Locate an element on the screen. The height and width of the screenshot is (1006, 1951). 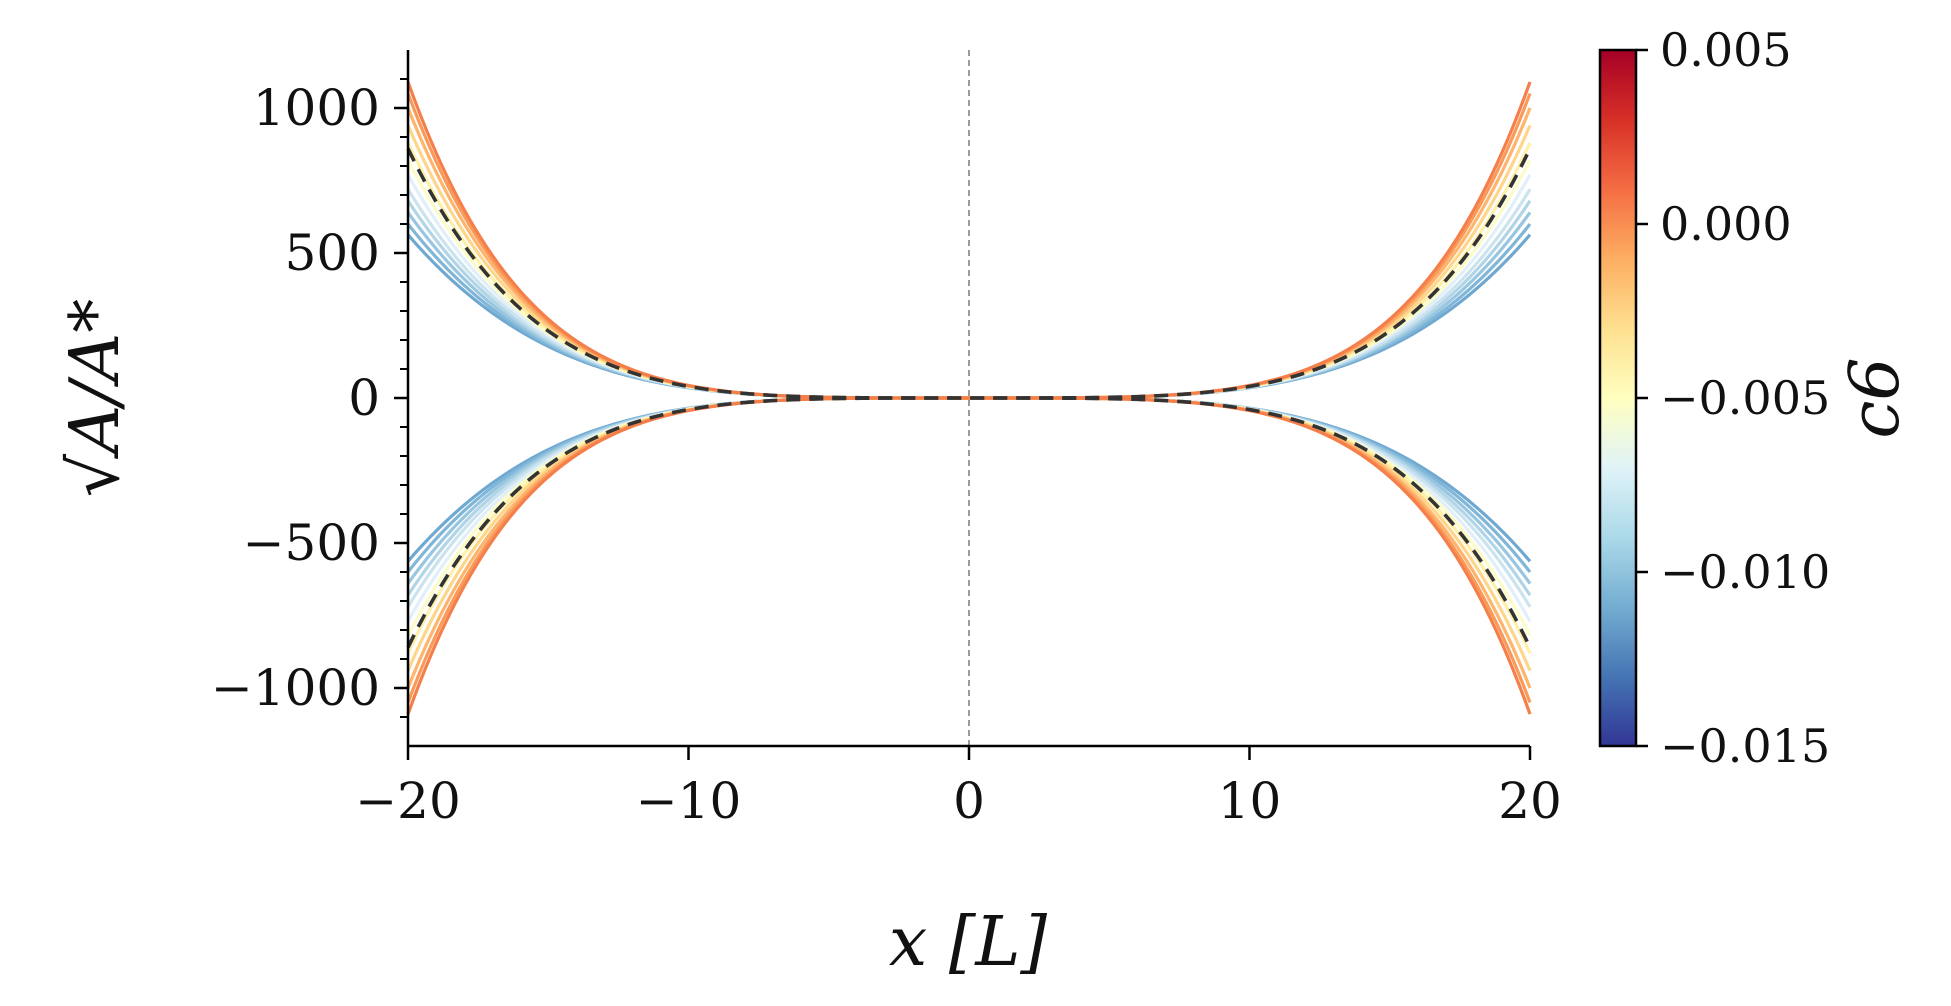
x-ticks: −20 −10 0 10 20 is located at coordinates (958, 788).